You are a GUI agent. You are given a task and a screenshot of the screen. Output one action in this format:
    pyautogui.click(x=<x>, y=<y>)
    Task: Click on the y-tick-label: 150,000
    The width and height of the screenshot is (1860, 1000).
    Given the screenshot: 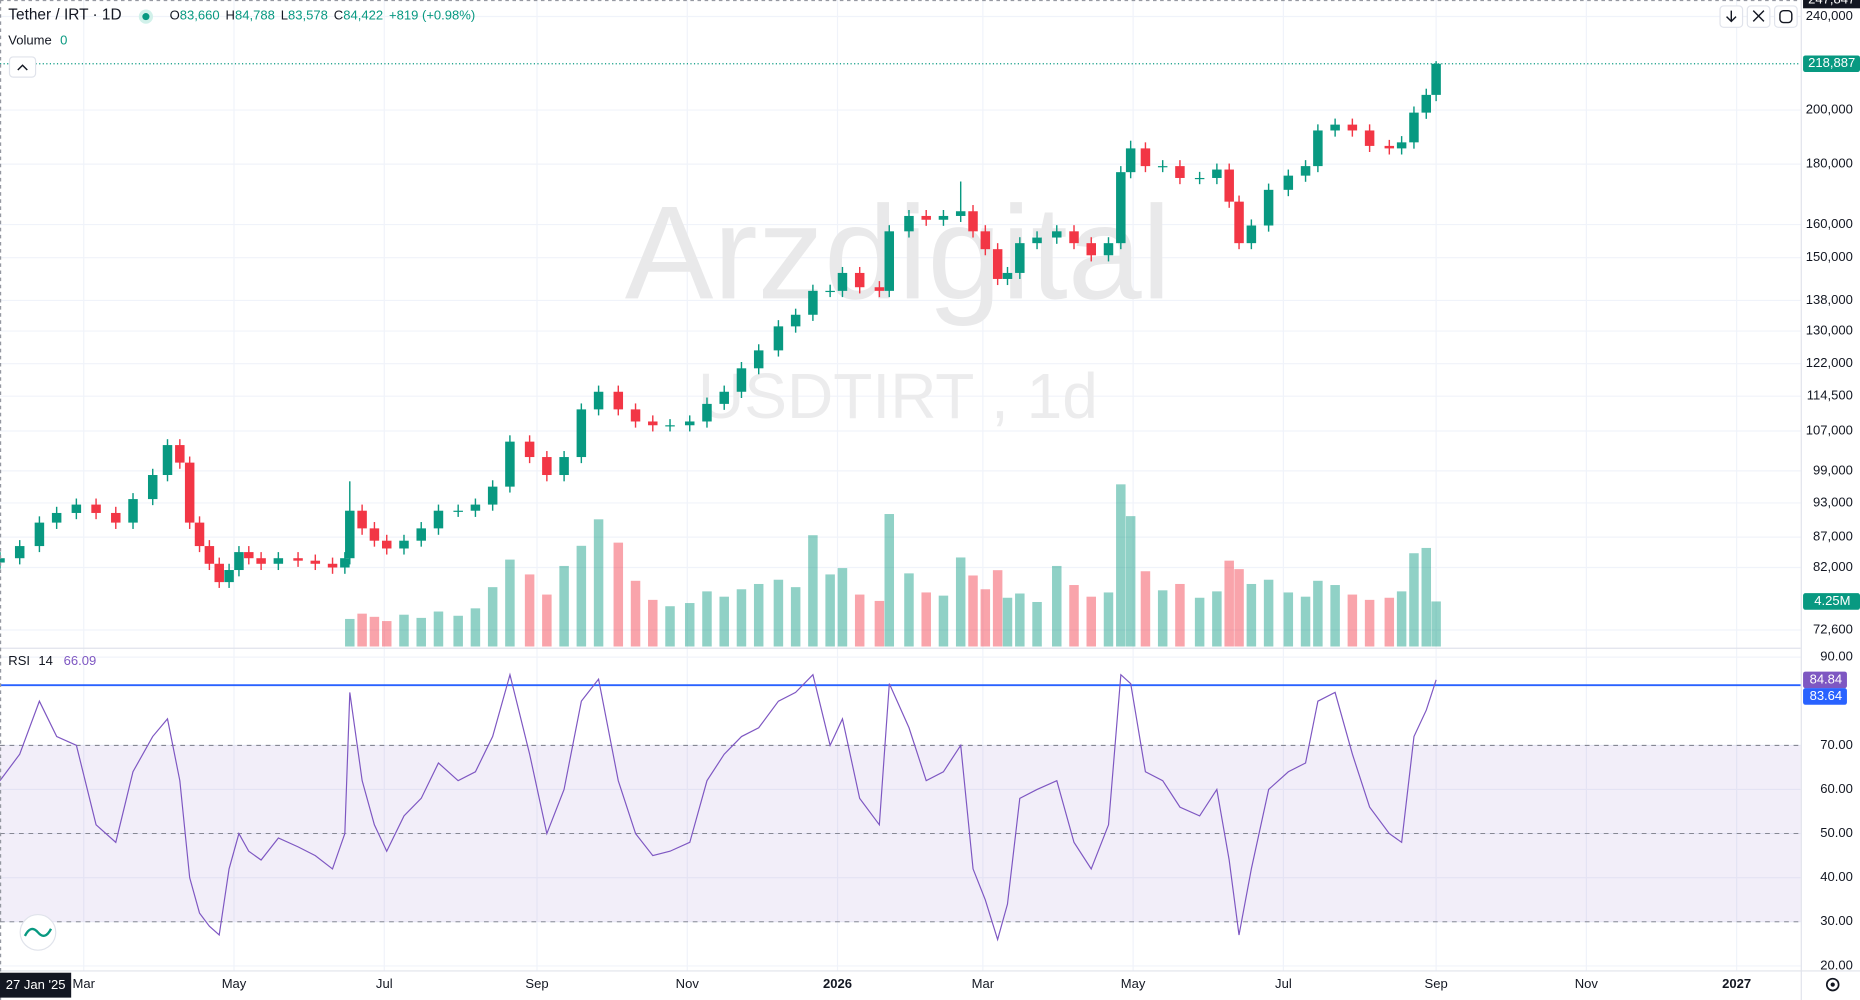 What is the action you would take?
    pyautogui.click(x=1829, y=256)
    